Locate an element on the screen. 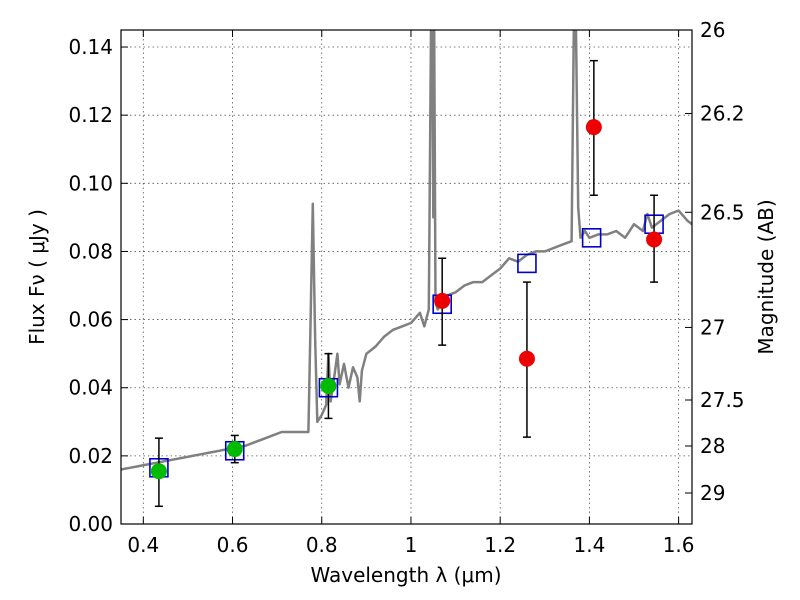  y-tick-label: 0.04 is located at coordinates (90, 388).